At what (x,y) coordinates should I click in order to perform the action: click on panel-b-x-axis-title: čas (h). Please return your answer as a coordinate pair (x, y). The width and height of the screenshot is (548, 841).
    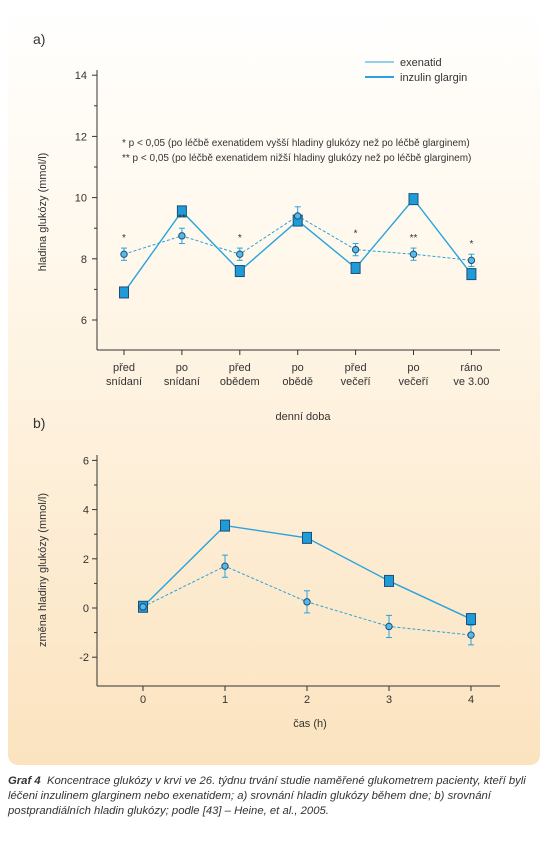
    Looking at the image, I should click on (310, 724).